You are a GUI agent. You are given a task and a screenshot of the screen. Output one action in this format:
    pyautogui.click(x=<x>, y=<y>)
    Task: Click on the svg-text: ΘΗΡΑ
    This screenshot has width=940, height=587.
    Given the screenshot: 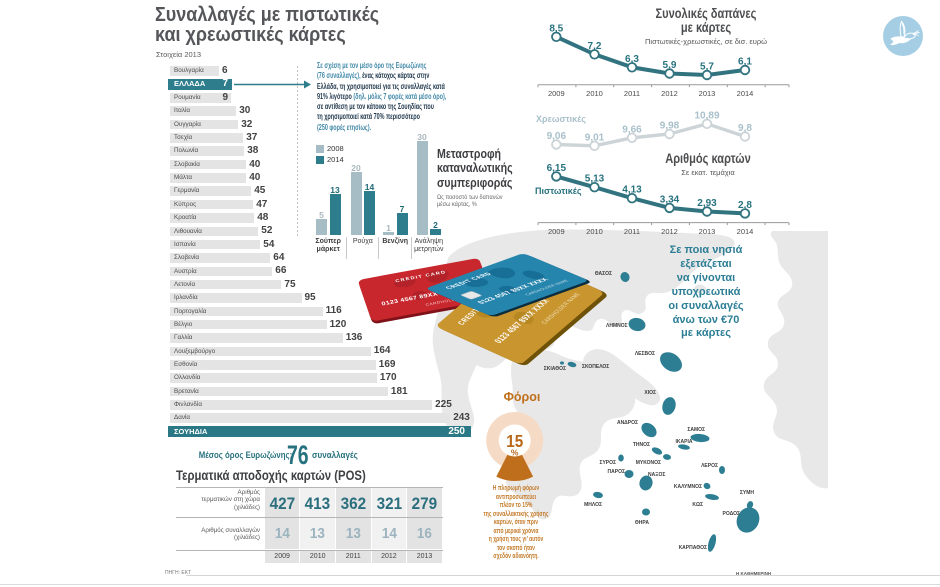 What is the action you would take?
    pyautogui.click(x=642, y=523)
    